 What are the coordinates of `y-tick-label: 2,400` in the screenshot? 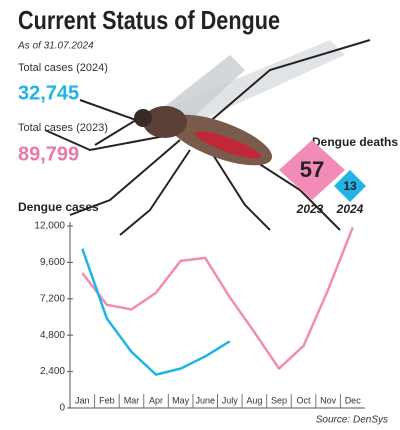 It's located at (52, 371).